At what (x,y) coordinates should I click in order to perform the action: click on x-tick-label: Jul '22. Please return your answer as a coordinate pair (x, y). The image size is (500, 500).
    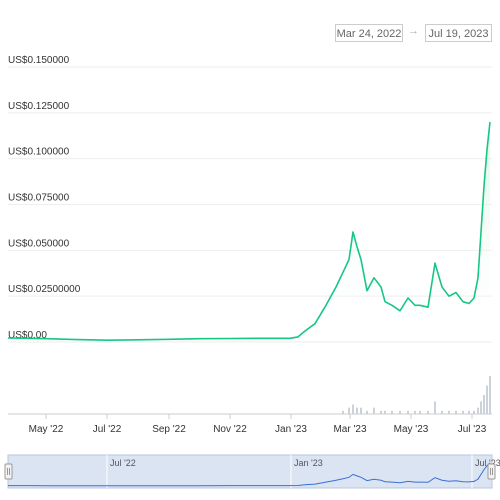
    Looking at the image, I should click on (107, 429).